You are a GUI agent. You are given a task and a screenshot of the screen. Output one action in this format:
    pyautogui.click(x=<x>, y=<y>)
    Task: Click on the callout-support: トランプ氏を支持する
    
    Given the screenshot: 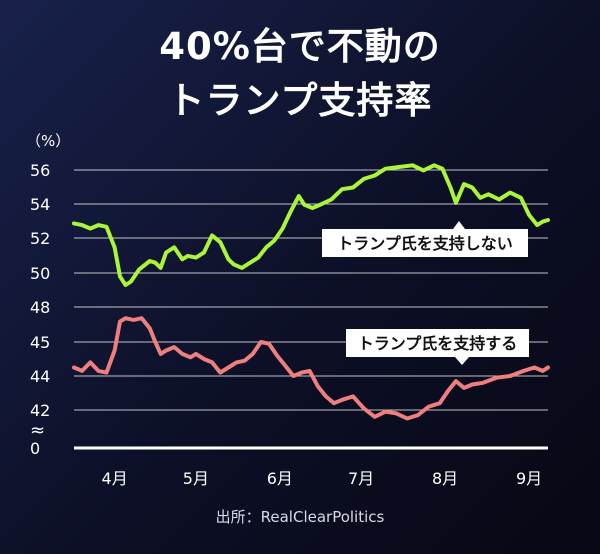 What is the action you would take?
    pyautogui.click(x=437, y=347)
    